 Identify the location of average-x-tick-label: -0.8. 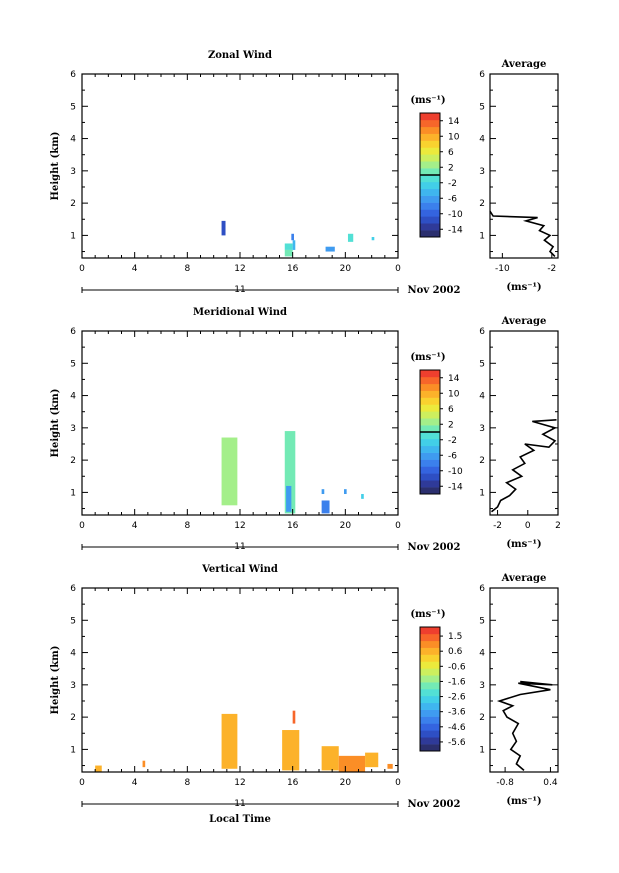
(505, 783).